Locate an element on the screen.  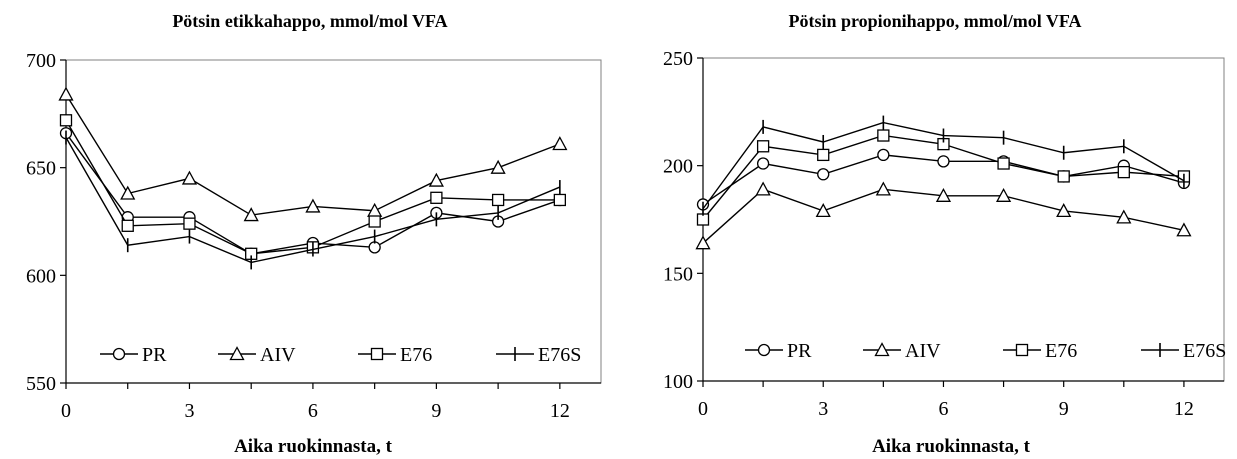
series-line-e76 is located at coordinates (312, 187).